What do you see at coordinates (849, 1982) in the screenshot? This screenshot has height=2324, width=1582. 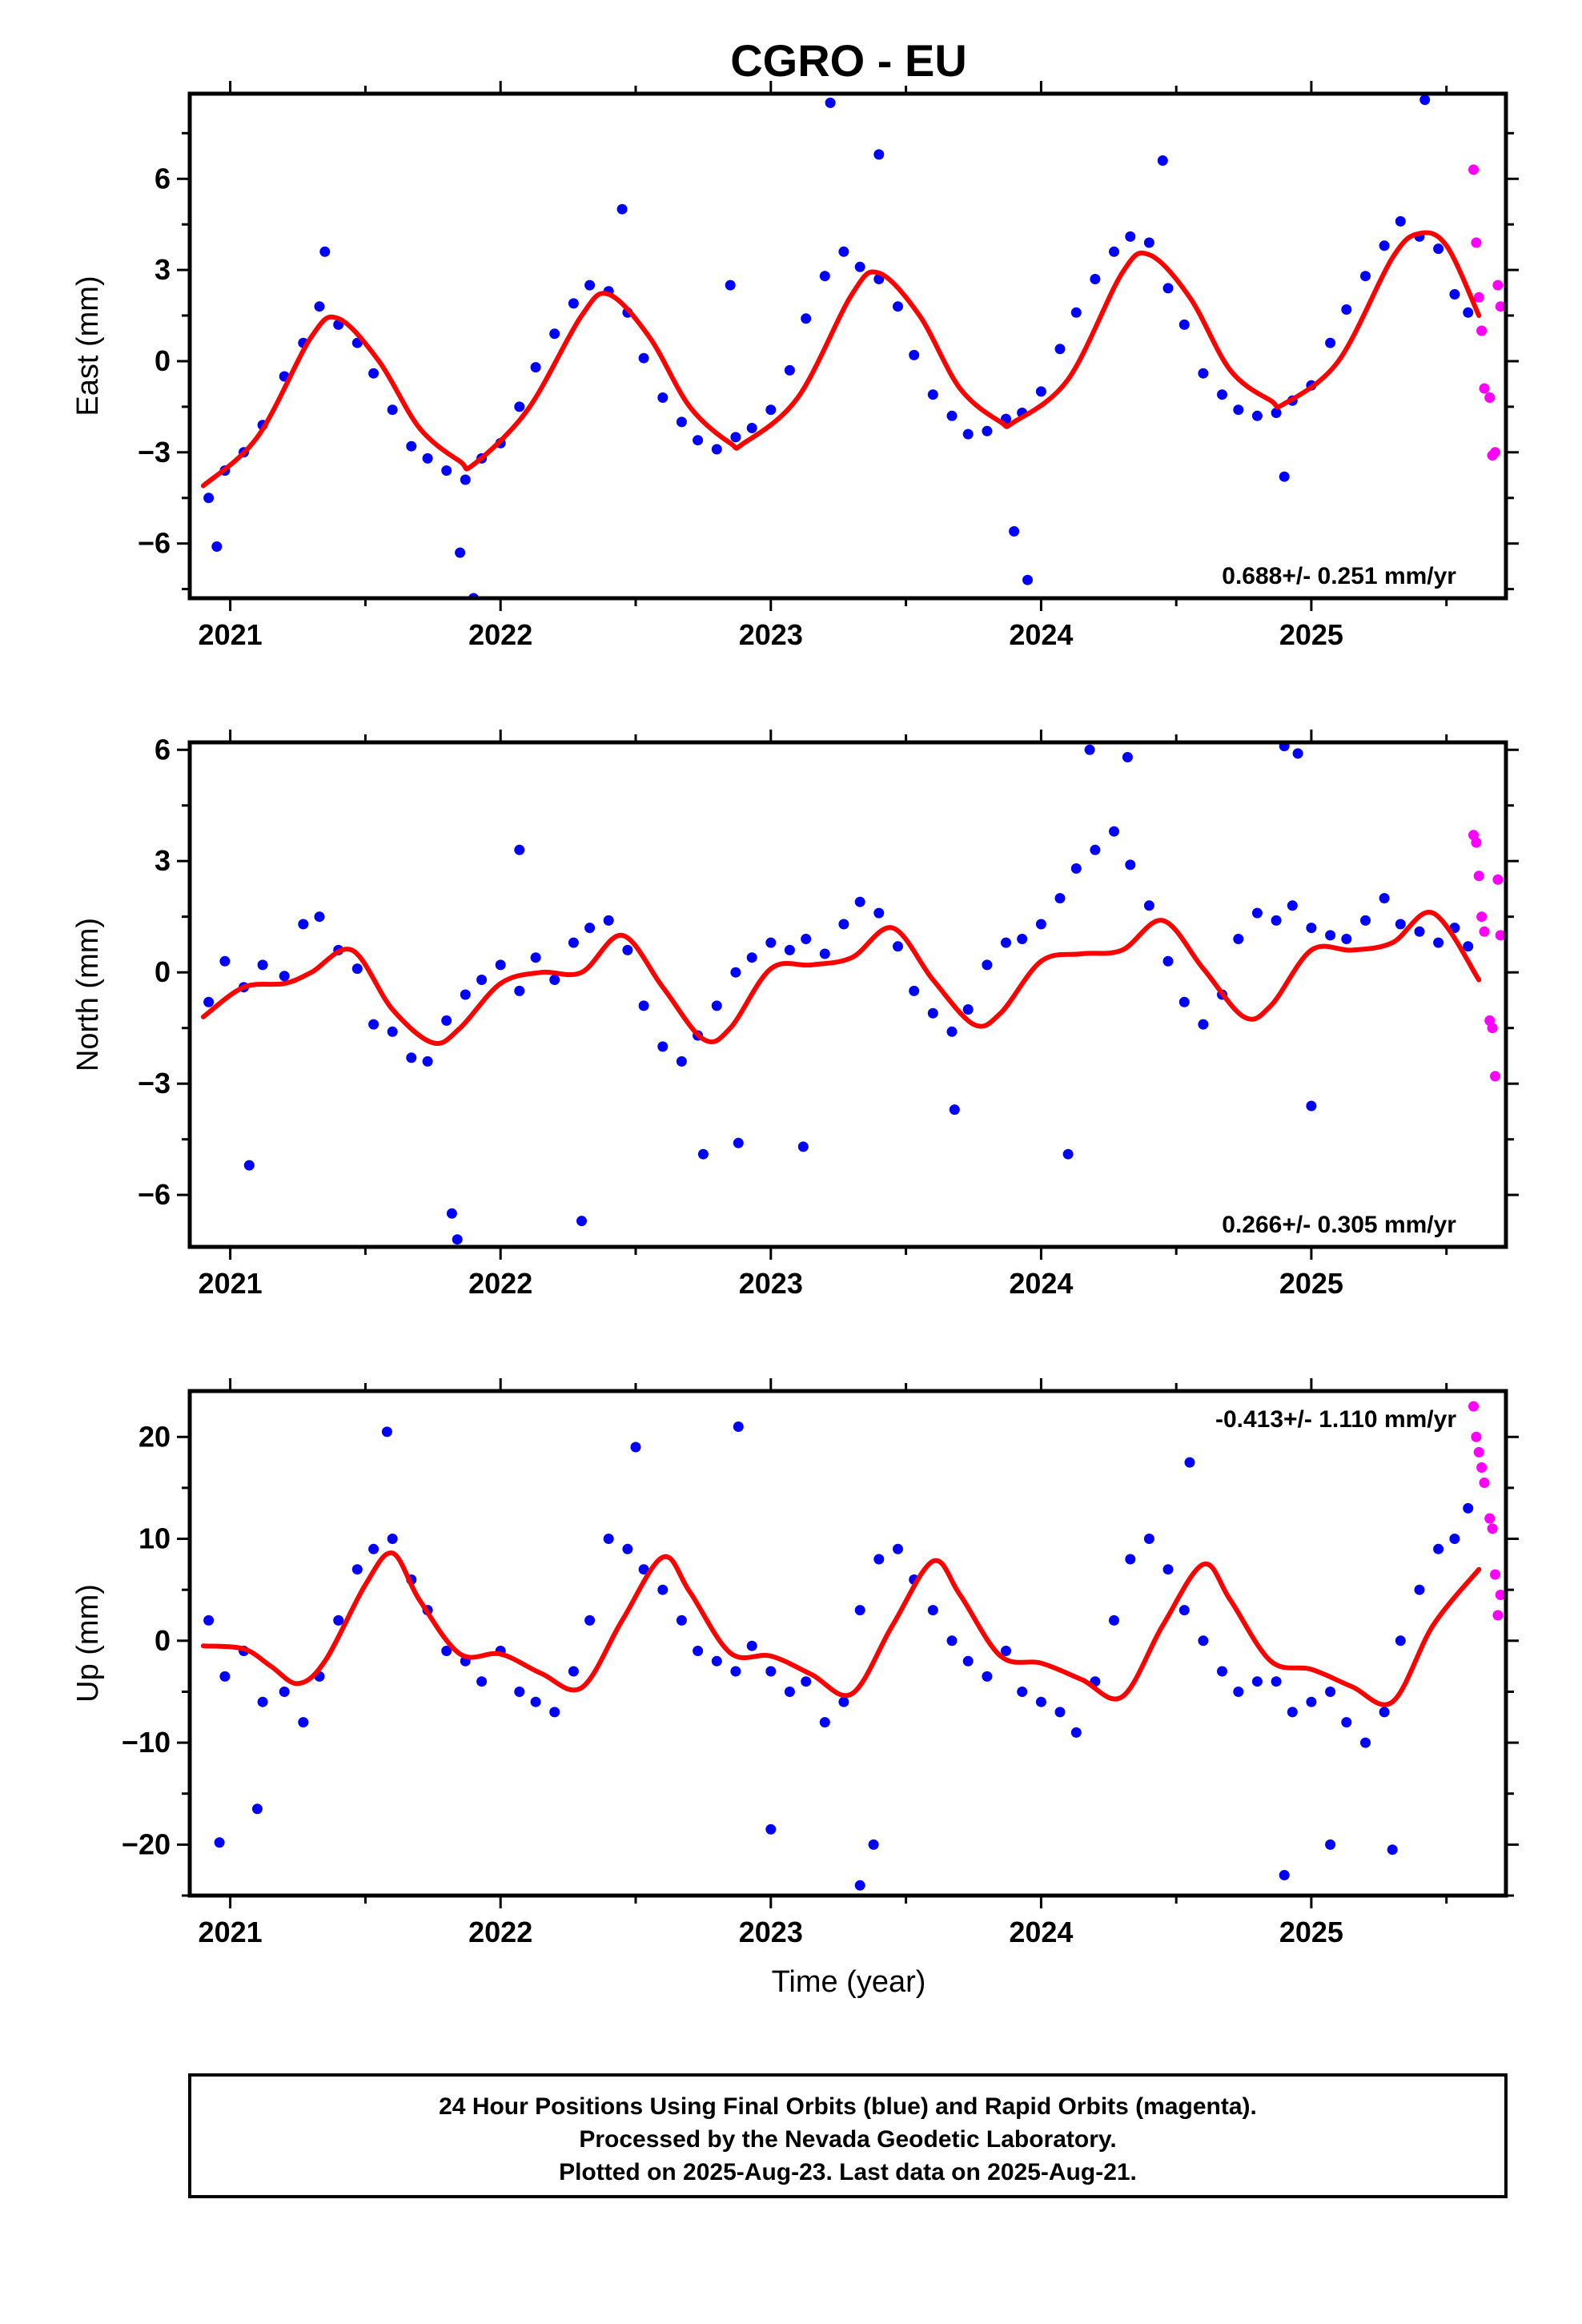 I see `x-axis-label: Time (year)` at bounding box center [849, 1982].